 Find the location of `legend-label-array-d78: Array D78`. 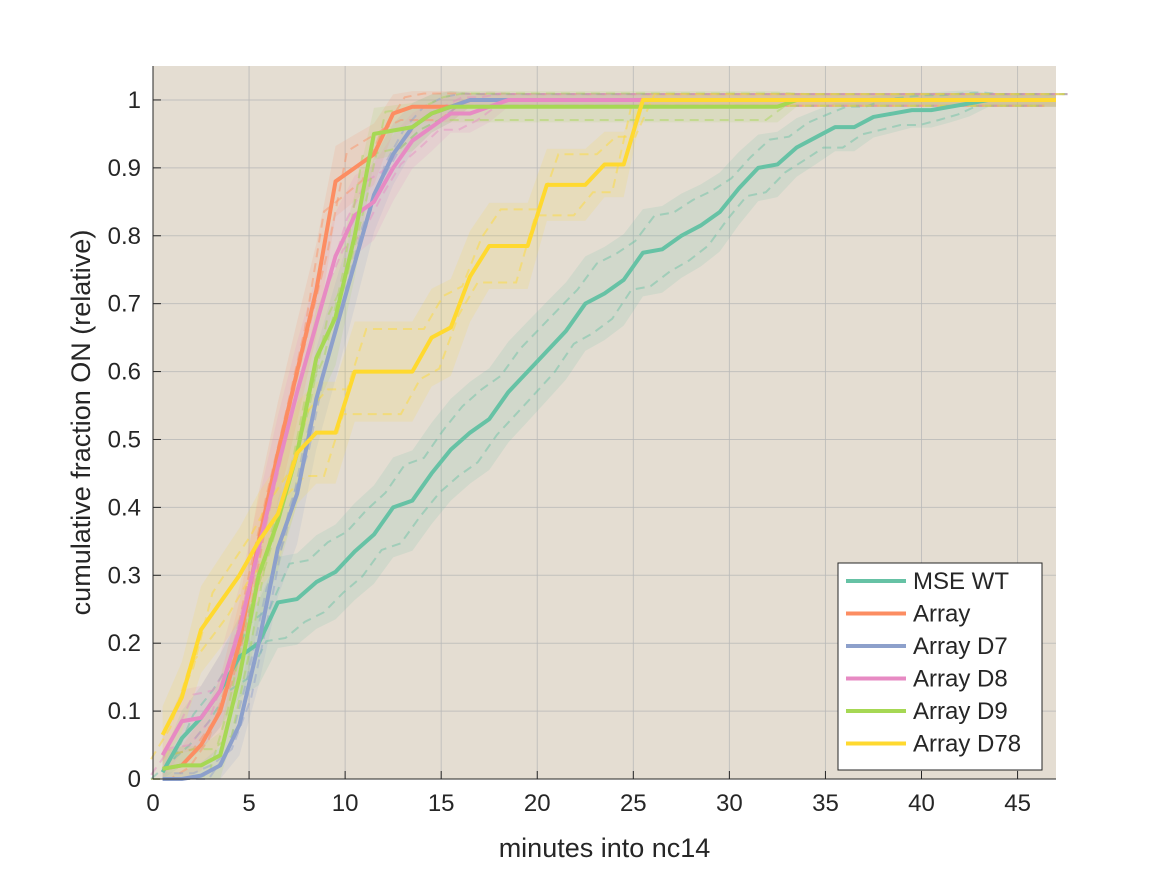

legend-label-array-d78: Array D78 is located at coordinates (967, 744).